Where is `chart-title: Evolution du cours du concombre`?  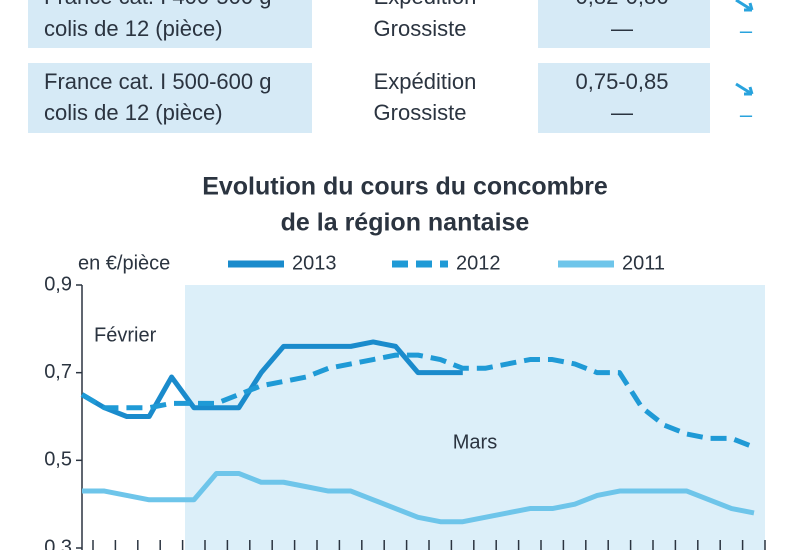
chart-title: Evolution du cours du concombre is located at coordinates (405, 187).